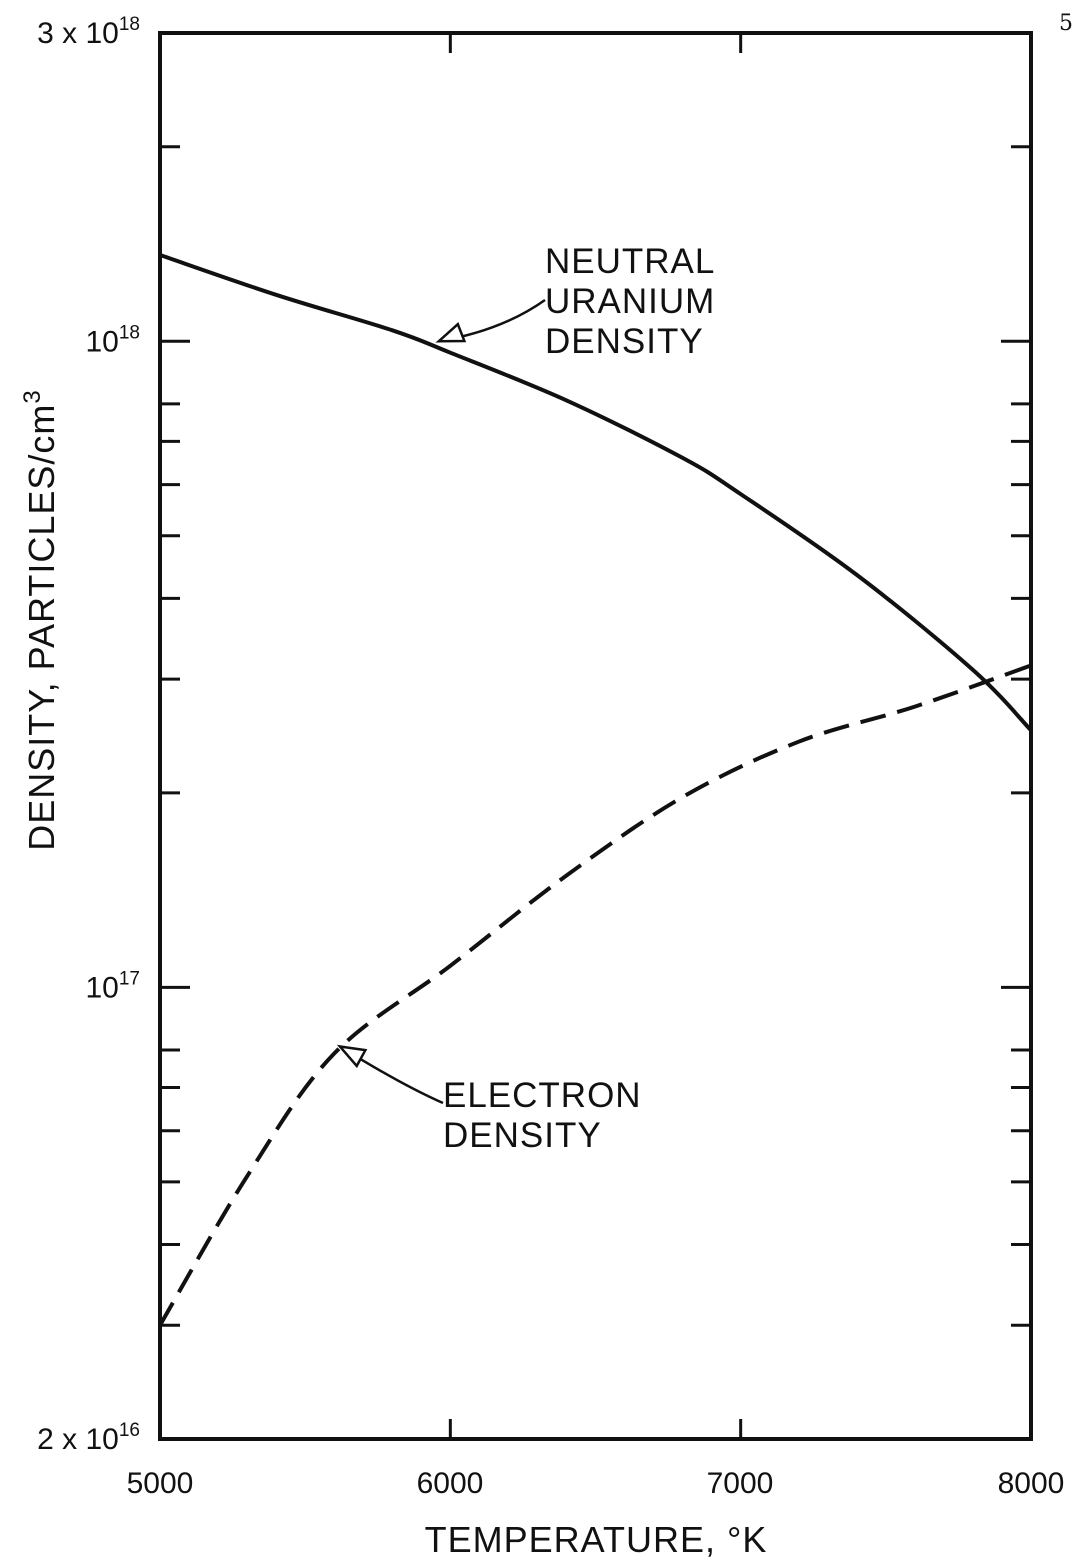  I want to click on x-tick-label-5000: 5000, so click(160, 1483).